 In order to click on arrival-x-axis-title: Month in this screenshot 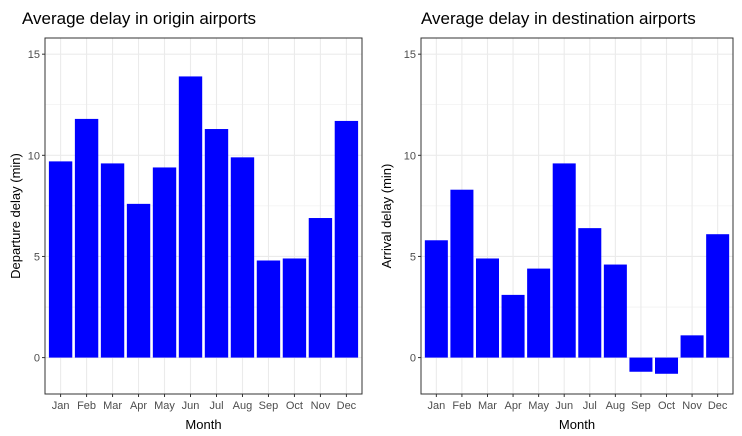, I will do `click(577, 424)`.